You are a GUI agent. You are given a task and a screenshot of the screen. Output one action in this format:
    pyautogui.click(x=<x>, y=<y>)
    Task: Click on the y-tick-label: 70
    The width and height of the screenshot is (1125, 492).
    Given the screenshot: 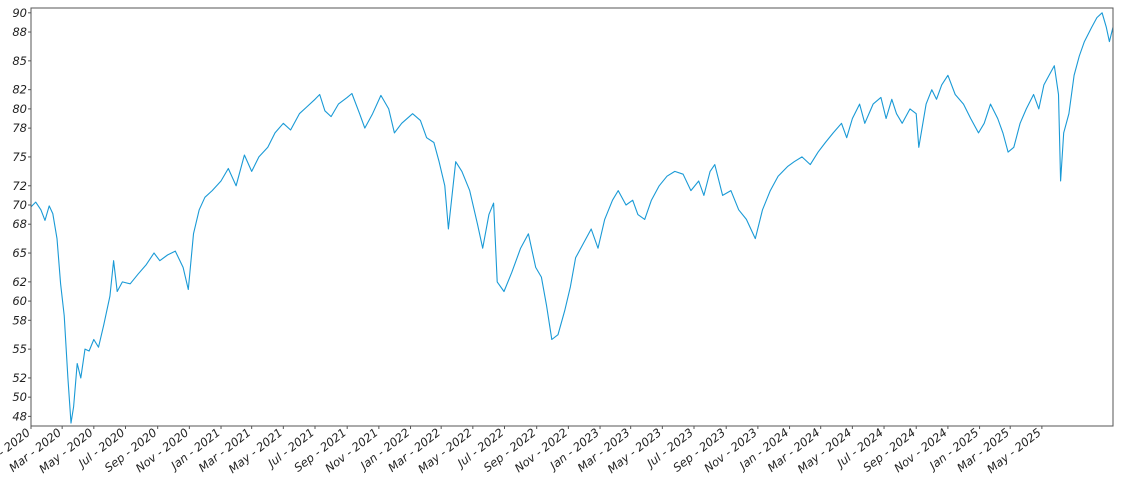 What is the action you would take?
    pyautogui.click(x=19, y=205)
    